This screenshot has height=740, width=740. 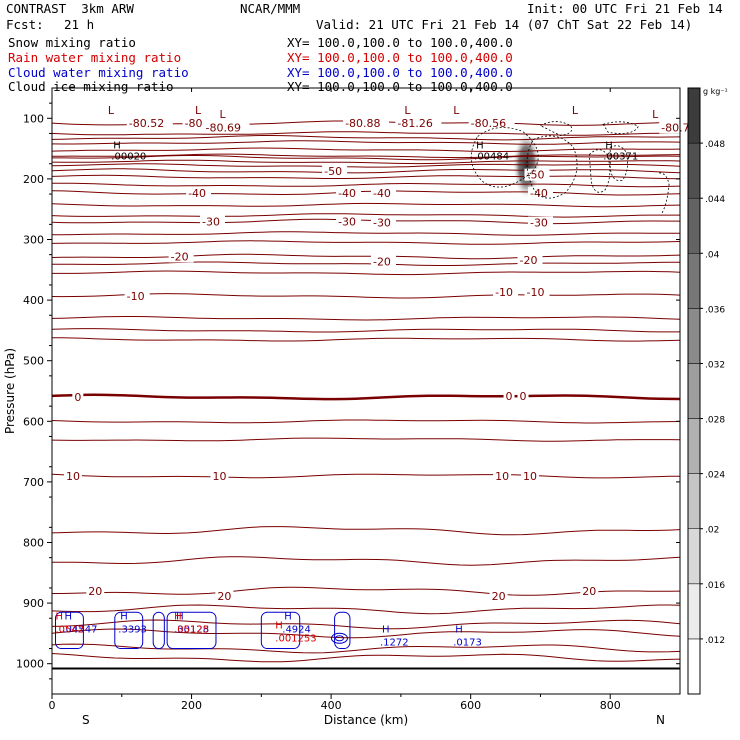 What do you see at coordinates (33, 240) in the screenshot?
I see `y-tick-label: 300` at bounding box center [33, 240].